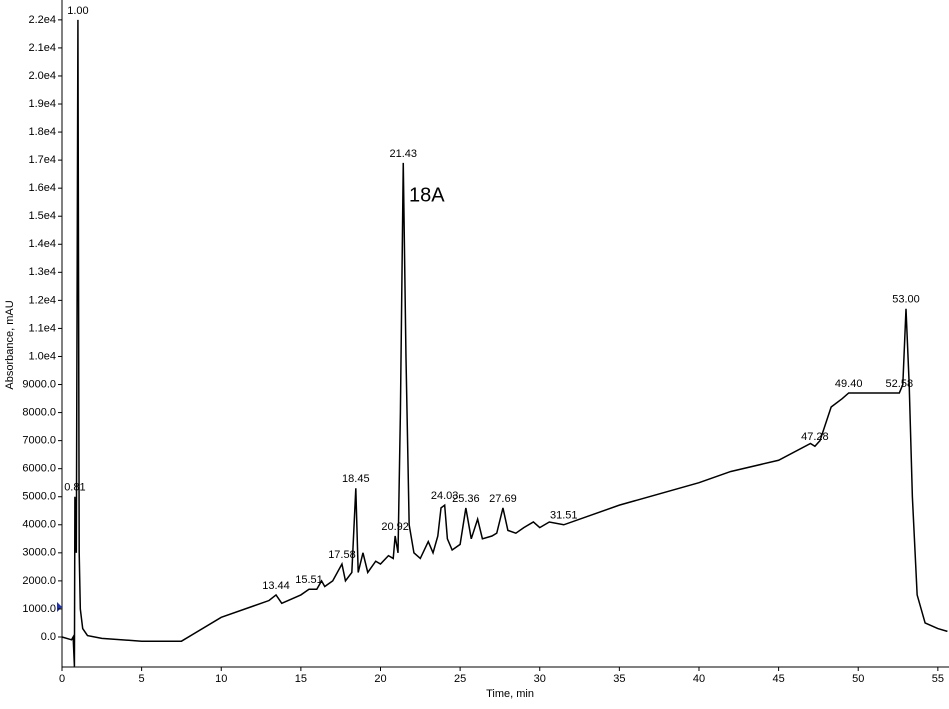  I want to click on y-tick-label: 0.0, so click(48, 637).